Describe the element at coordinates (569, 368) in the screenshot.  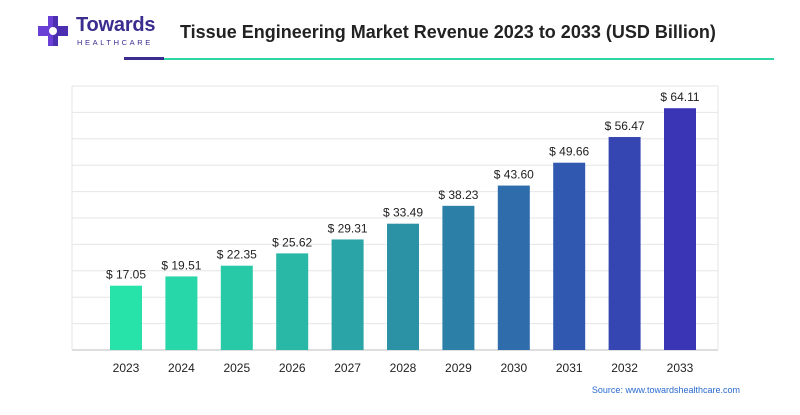
I see `x-tick-2031: 2031` at that location.